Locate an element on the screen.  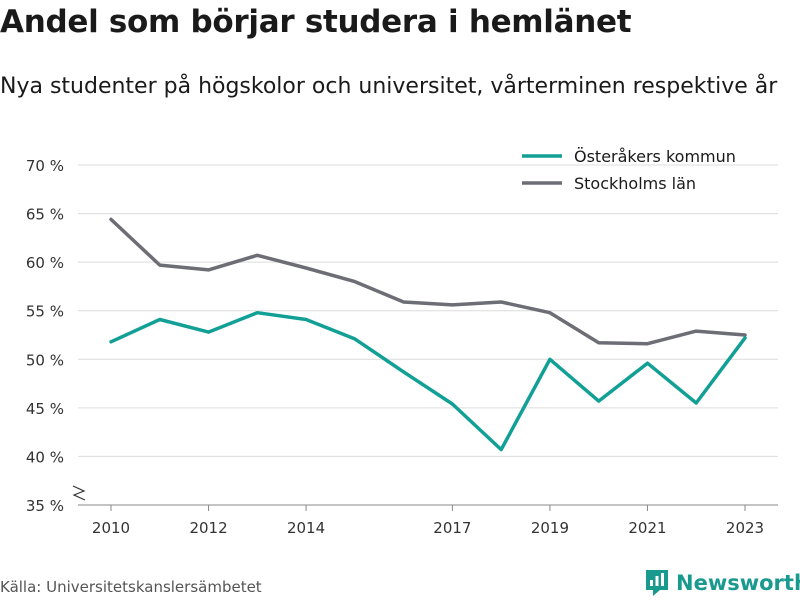
y-tick-label: 65 % is located at coordinates (45, 215).